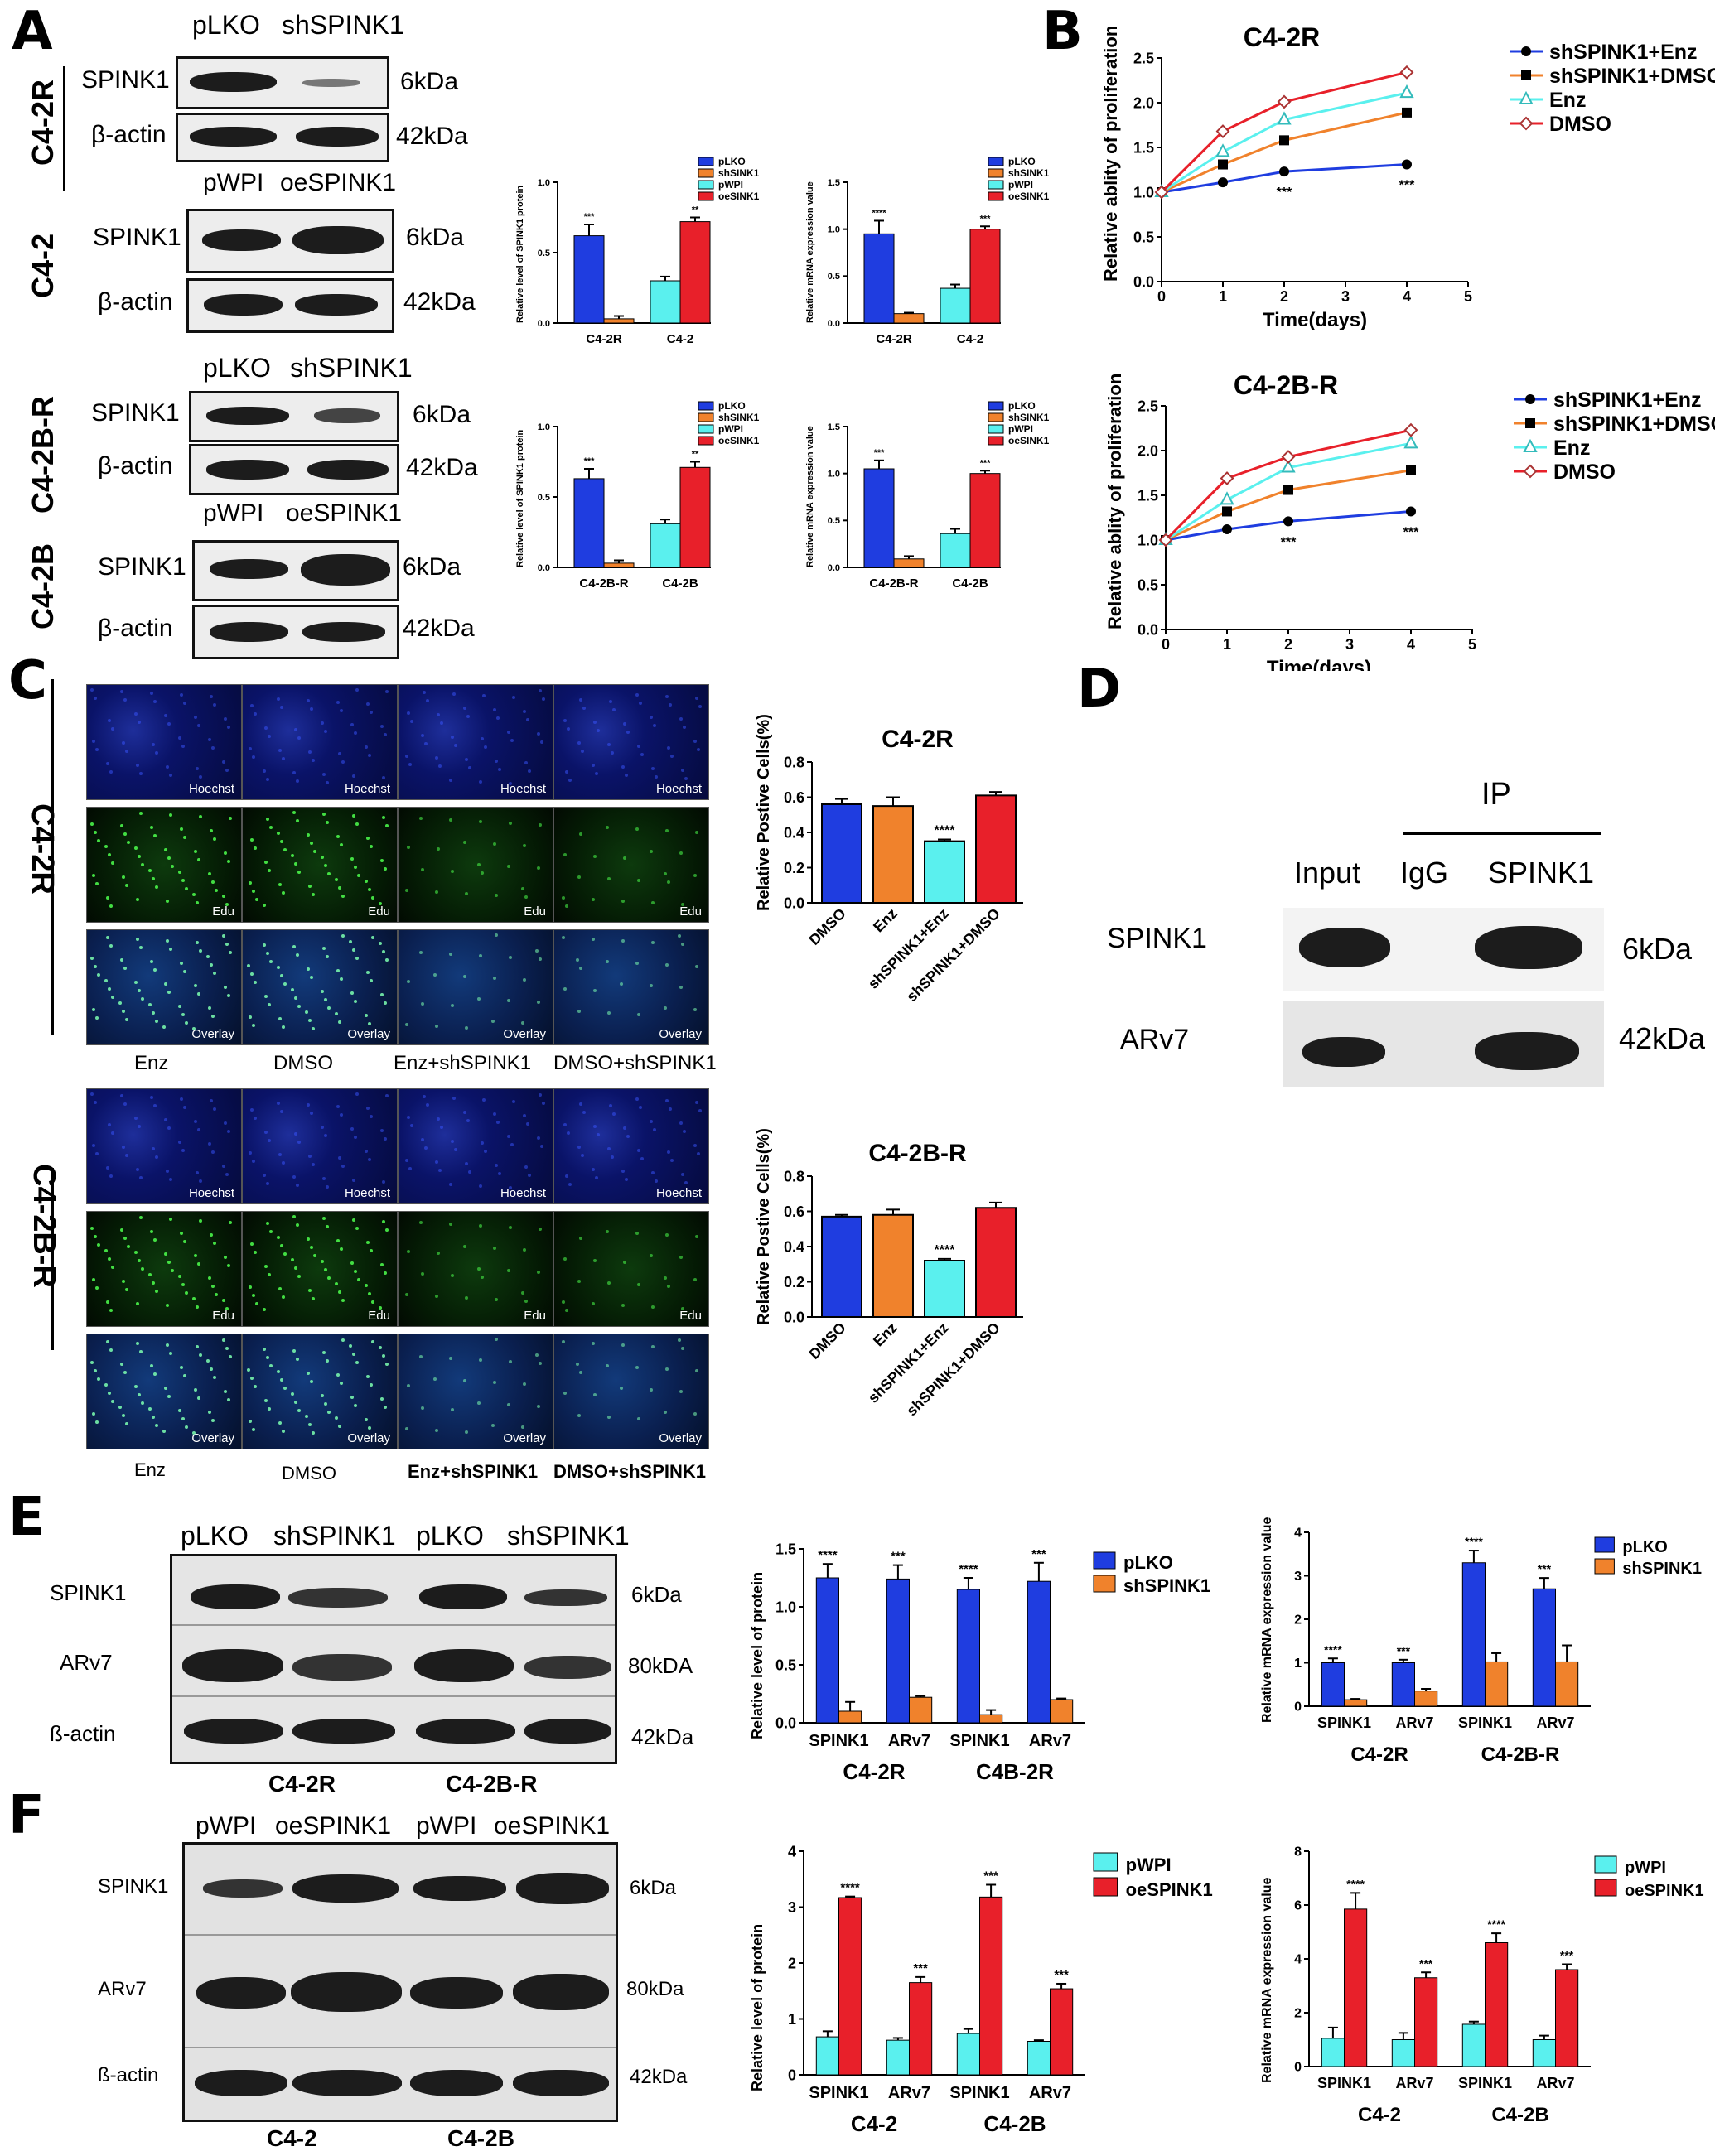 The width and height of the screenshot is (1715, 2156). I want to click on lane-label: pWPI, so click(234, 182).